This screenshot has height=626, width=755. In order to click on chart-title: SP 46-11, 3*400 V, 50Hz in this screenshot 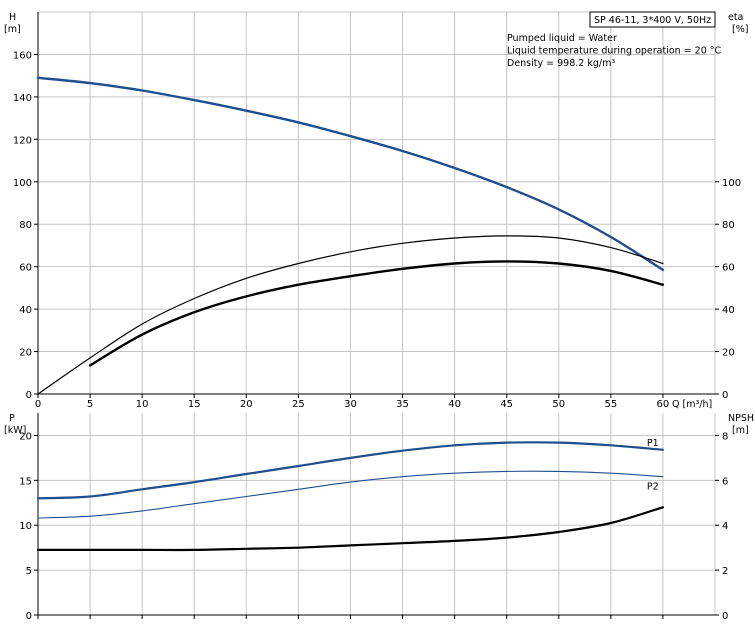, I will do `click(652, 20)`.